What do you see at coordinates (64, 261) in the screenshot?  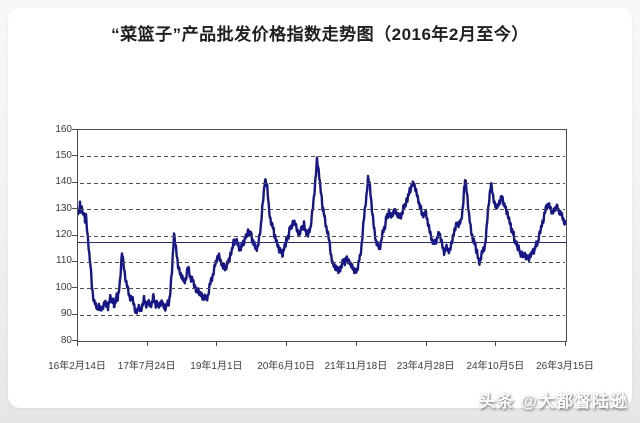 I see `y-tick-label: 110` at bounding box center [64, 261].